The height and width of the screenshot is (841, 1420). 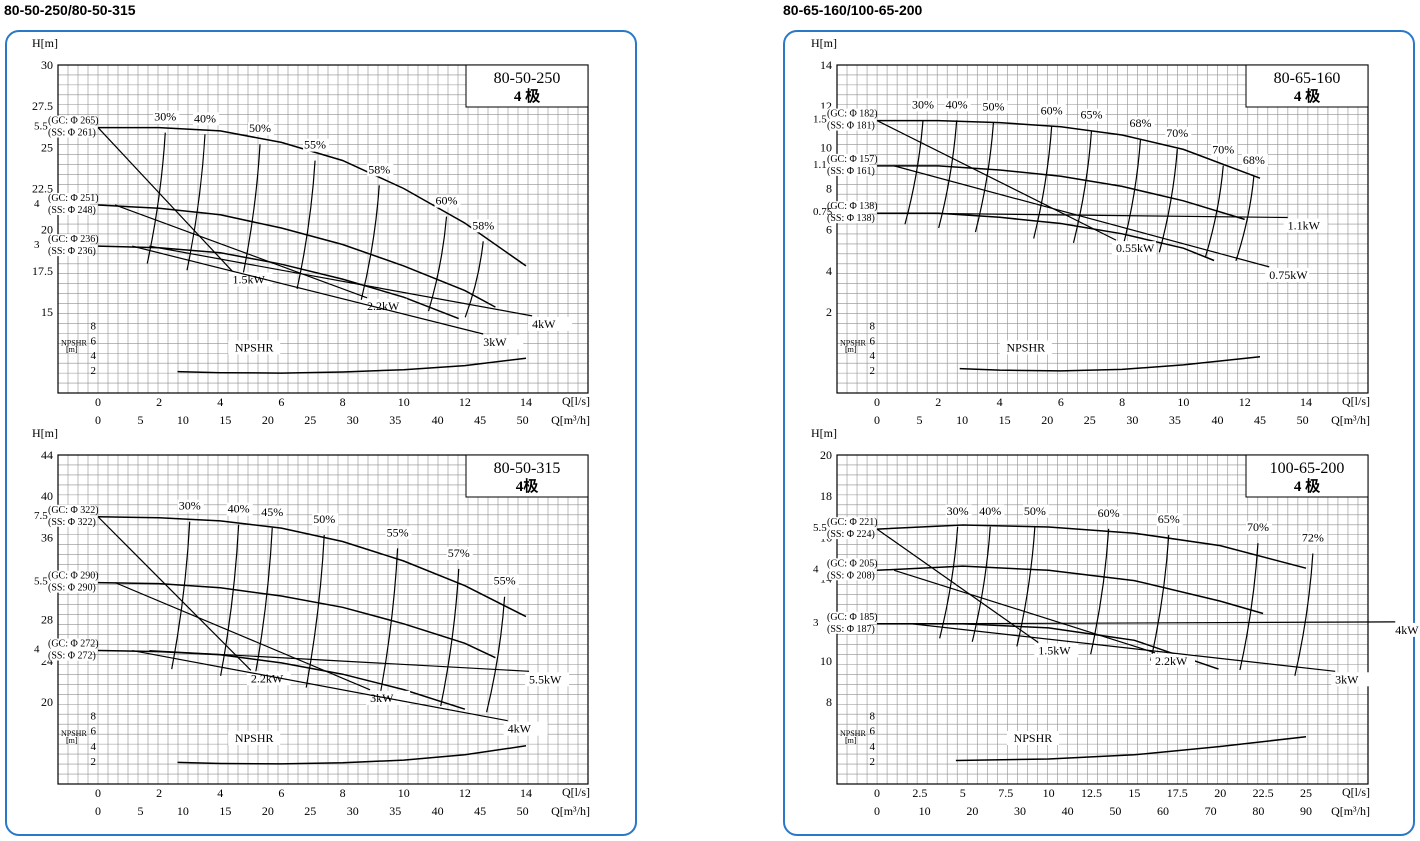 What do you see at coordinates (1135, 248) in the screenshot?
I see `power-text: 0.55kW` at bounding box center [1135, 248].